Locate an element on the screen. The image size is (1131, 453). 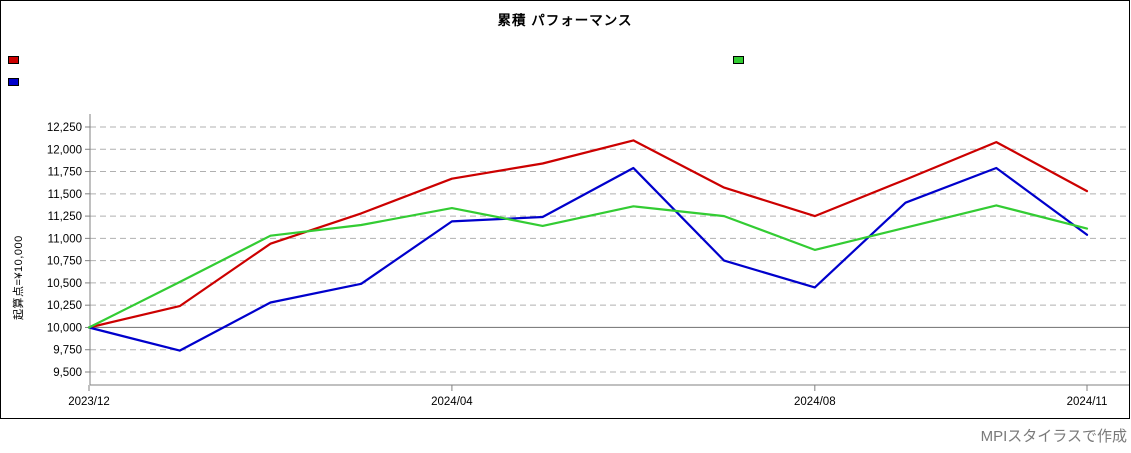
x-tick-label: 2024/08 is located at coordinates (815, 402).